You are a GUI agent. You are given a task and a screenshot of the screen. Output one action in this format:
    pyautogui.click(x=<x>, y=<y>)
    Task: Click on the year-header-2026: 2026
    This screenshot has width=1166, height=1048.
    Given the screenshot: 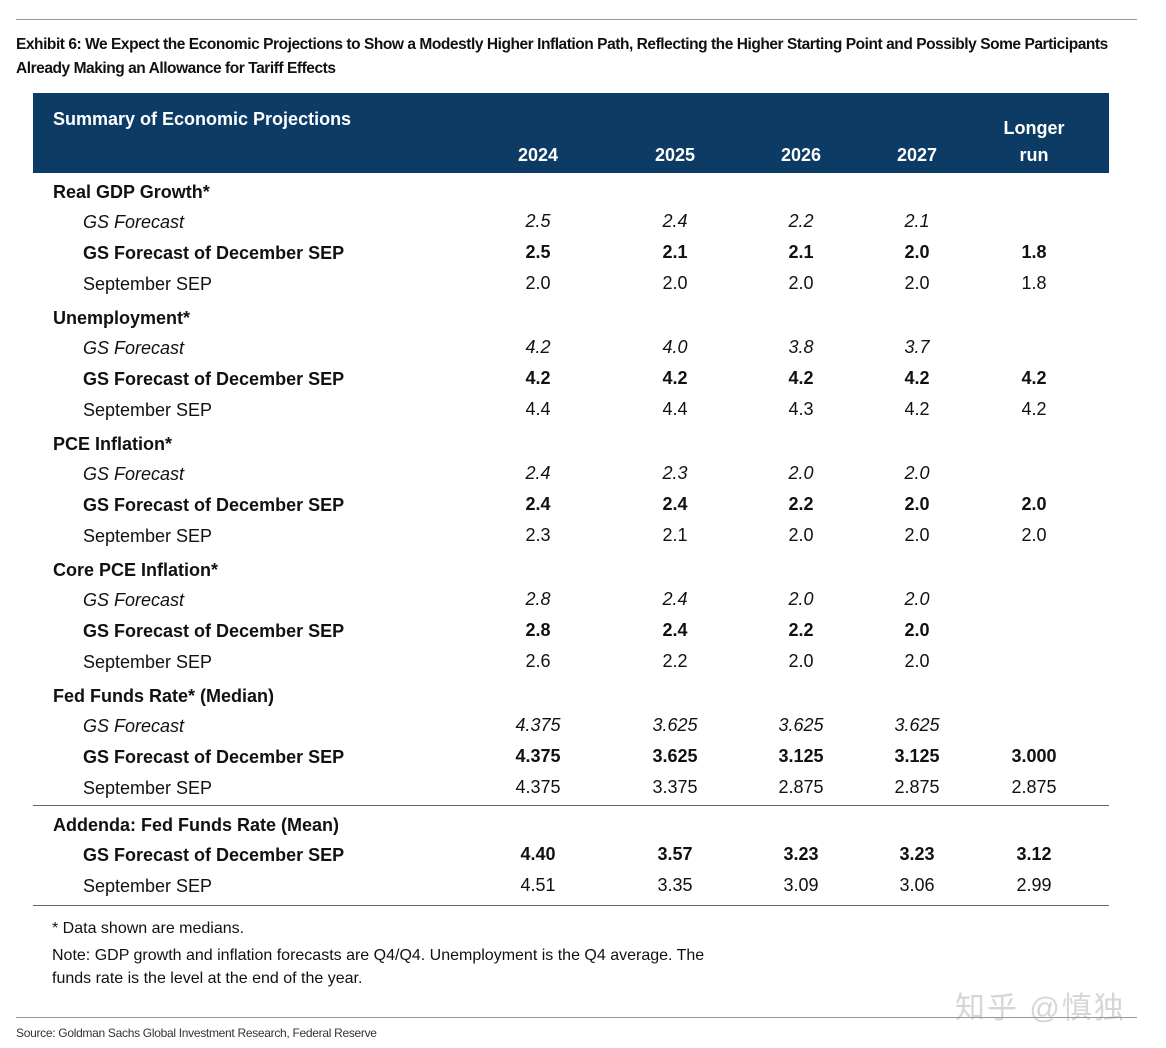 What is the action you would take?
    pyautogui.click(x=801, y=155)
    